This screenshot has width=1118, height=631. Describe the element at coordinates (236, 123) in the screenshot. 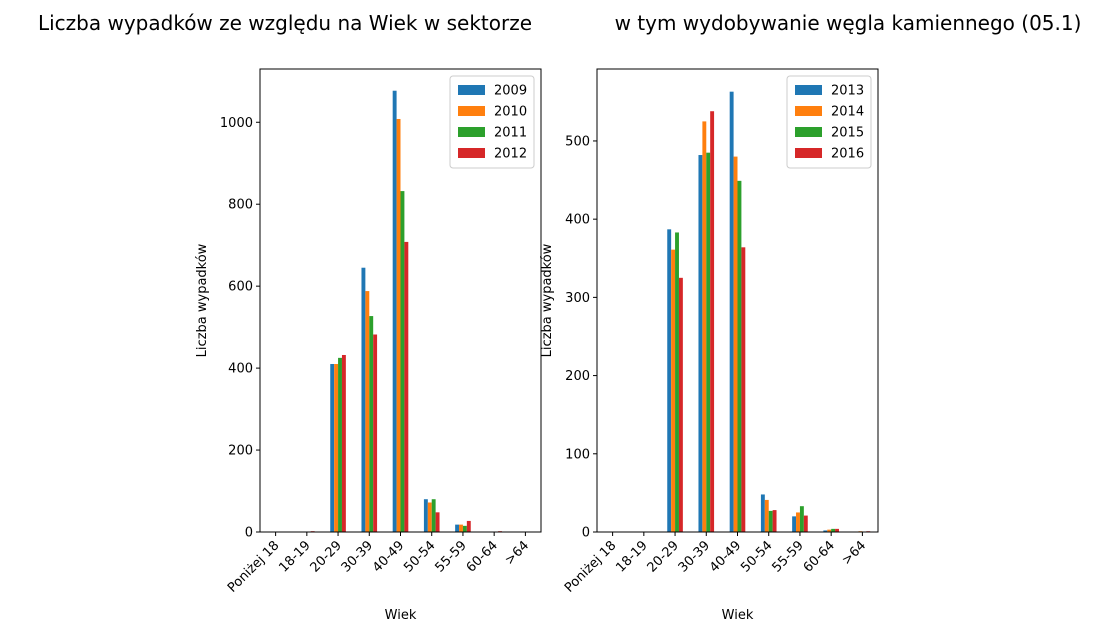

I see `y-tick-label: 1000` at that location.